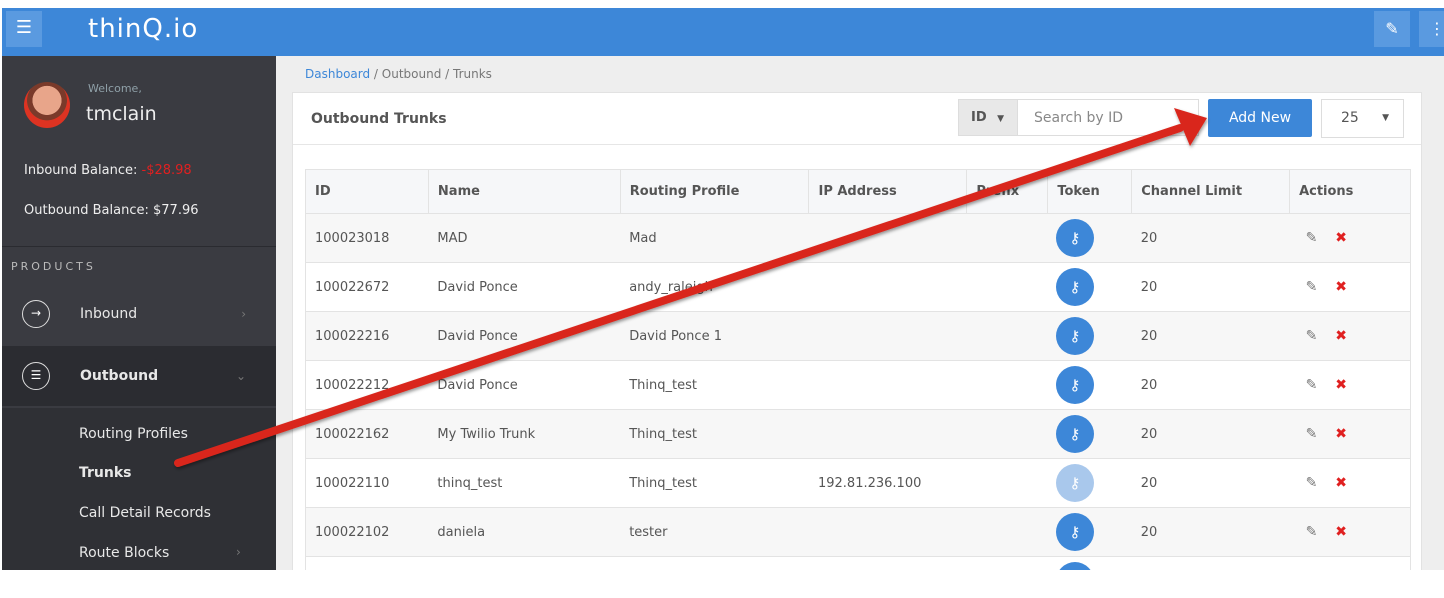  I want to click on cell-routing-profile: andy_raleigh, so click(714, 287).